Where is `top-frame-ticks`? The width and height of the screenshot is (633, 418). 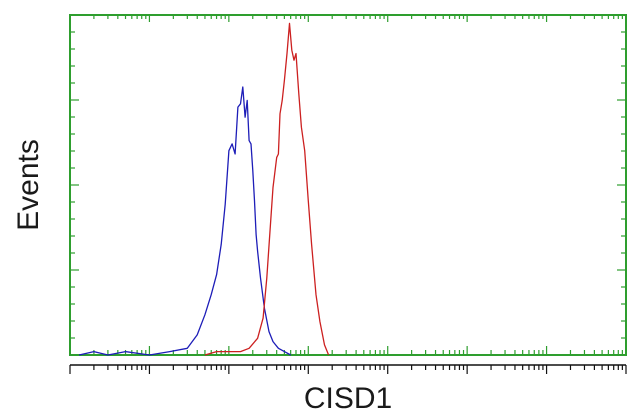 top-frame-ticks is located at coordinates (346, 18).